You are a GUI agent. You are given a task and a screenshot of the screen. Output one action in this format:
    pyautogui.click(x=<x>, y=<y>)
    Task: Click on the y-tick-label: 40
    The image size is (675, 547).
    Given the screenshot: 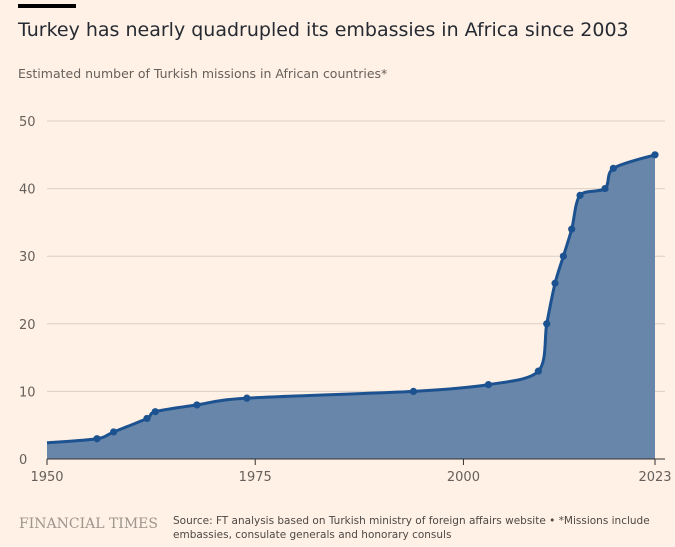 What is the action you would take?
    pyautogui.click(x=27, y=190)
    